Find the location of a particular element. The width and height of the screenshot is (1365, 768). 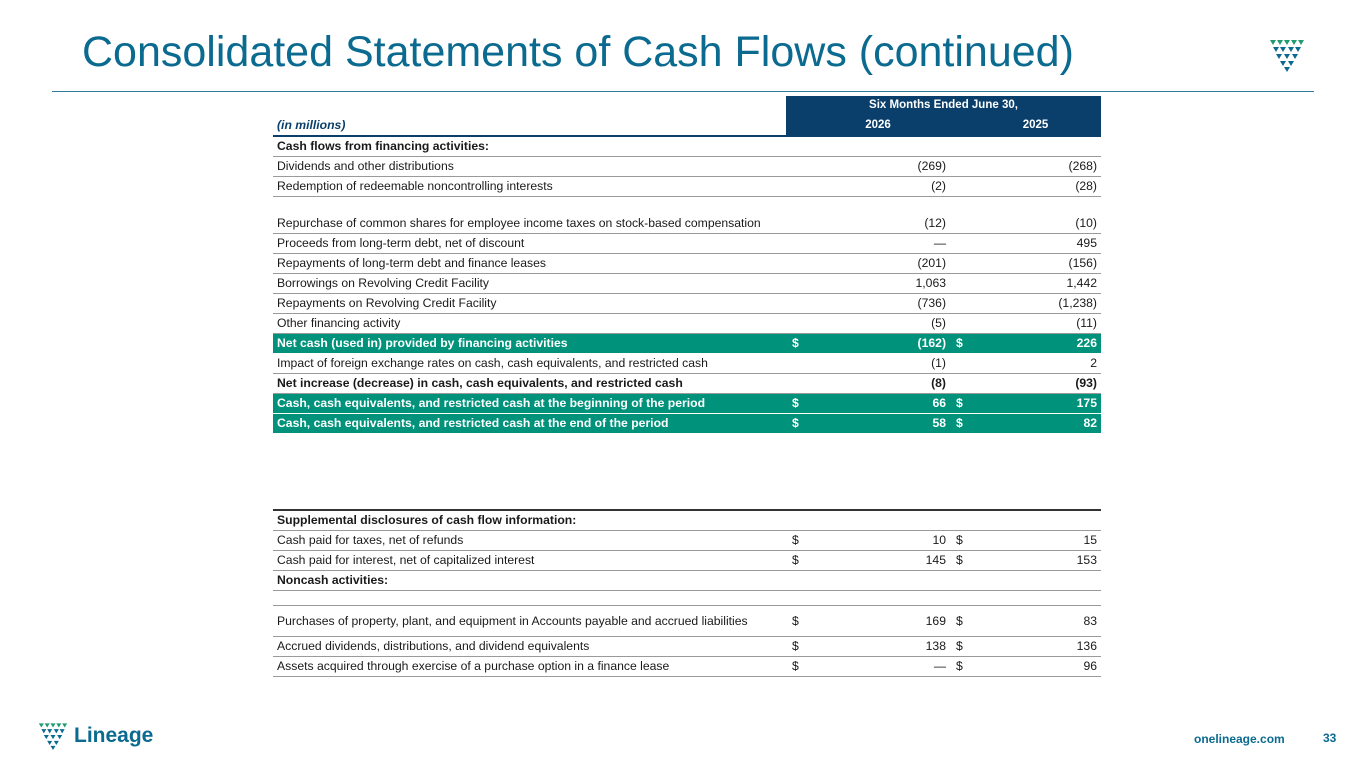

value-2026: (201) is located at coordinates (878, 263).